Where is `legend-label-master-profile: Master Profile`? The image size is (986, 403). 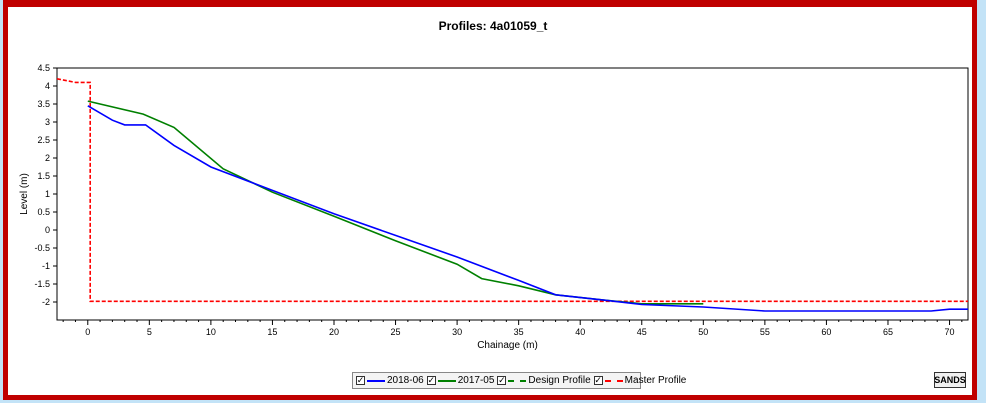 legend-label-master-profile: Master Profile is located at coordinates (655, 380).